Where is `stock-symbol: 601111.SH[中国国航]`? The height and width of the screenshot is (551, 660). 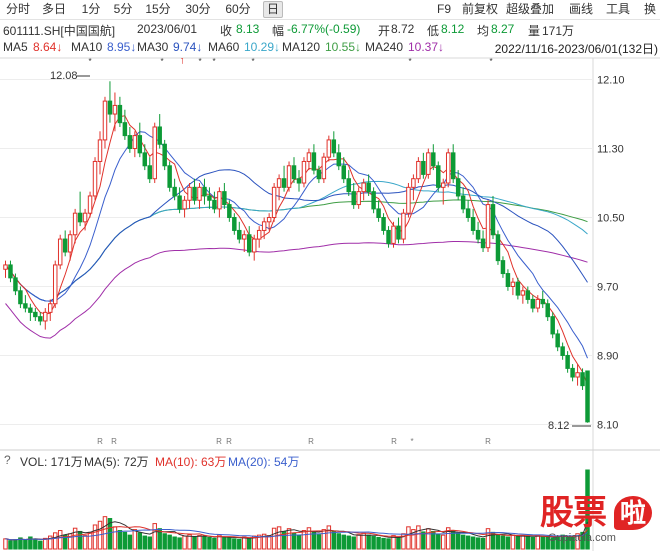
stock-symbol: 601111.SH[中国国航] is located at coordinates (59, 31).